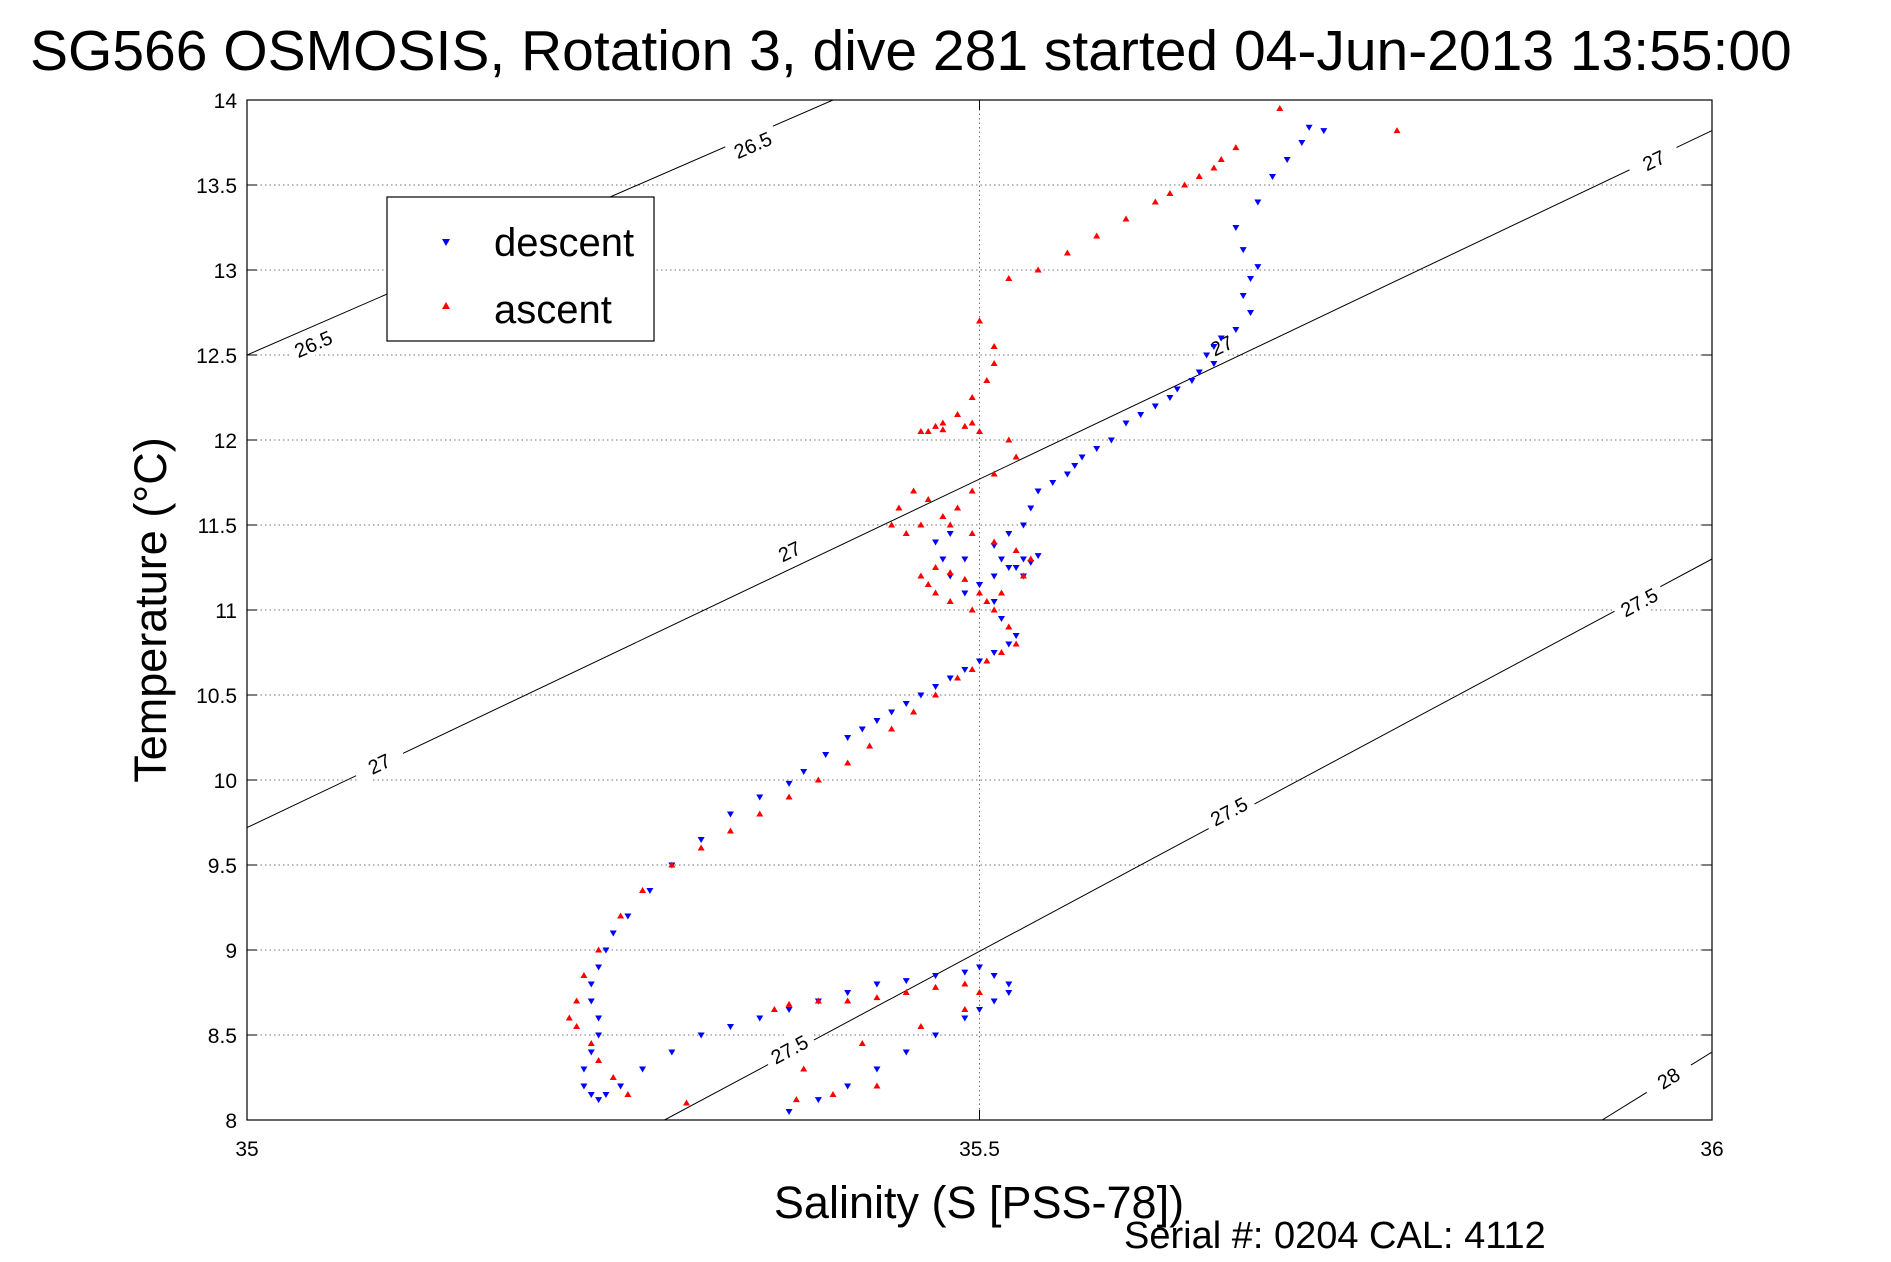 This screenshot has height=1262, width=1891. Describe the element at coordinates (246, 1149) in the screenshot. I see `x-tick-label: 35` at that location.